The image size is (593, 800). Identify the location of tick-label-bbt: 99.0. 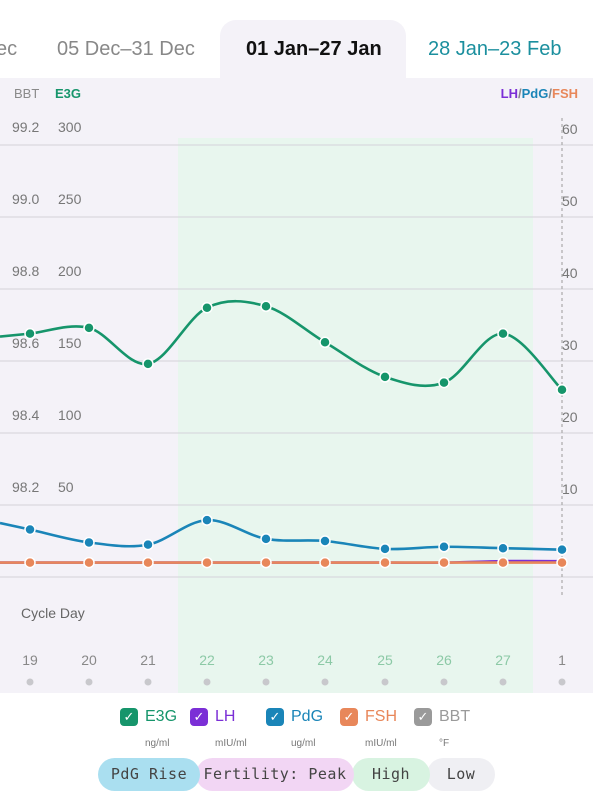
(25, 199).